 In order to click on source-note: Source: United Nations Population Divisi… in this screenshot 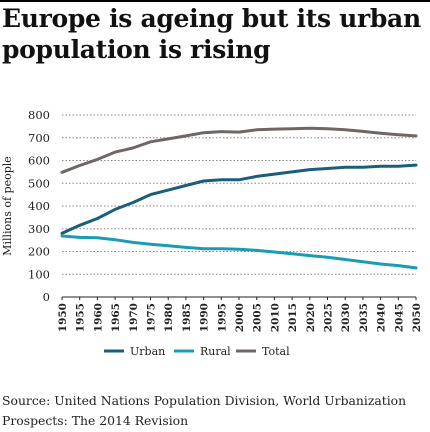, I will do `click(204, 410)`.